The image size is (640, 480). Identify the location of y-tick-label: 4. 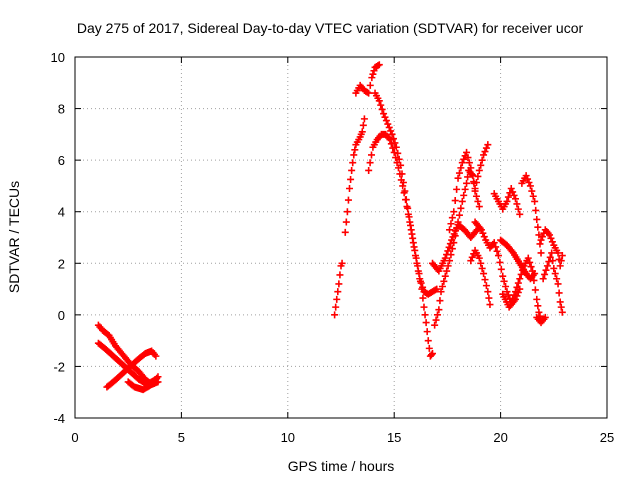
(61, 212).